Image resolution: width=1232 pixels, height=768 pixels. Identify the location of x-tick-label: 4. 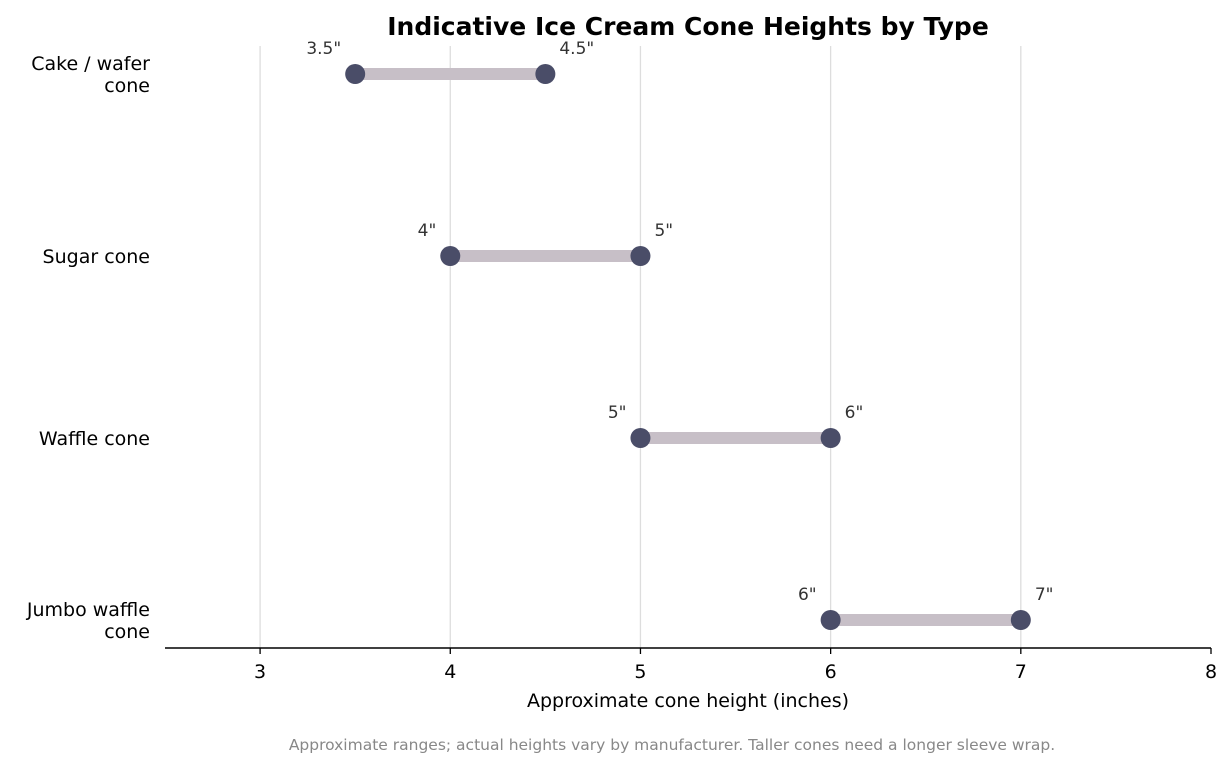
(450, 672).